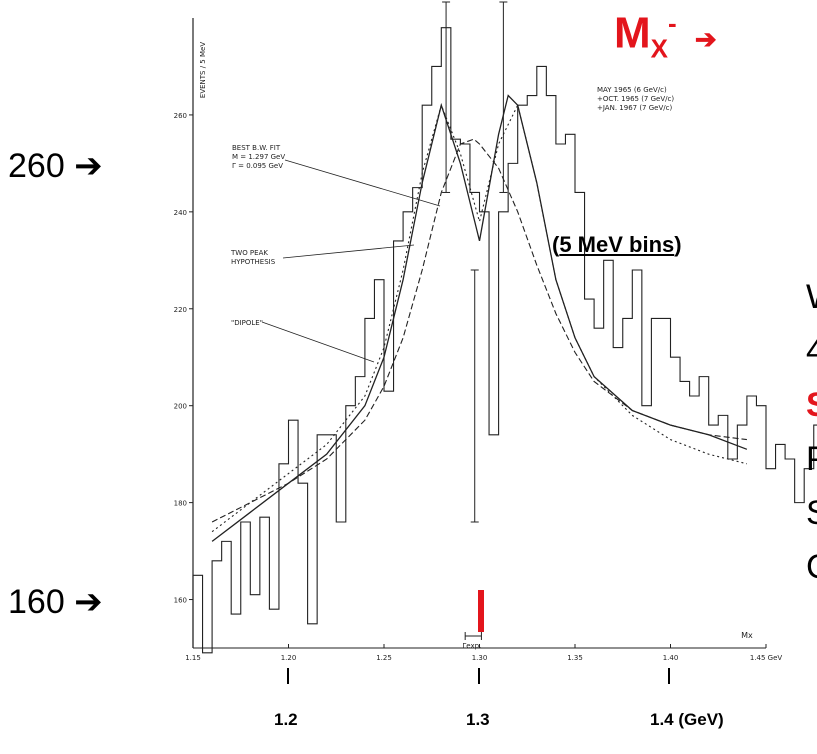  What do you see at coordinates (747, 635) in the screenshot?
I see `x-axis-label: Mx` at bounding box center [747, 635].